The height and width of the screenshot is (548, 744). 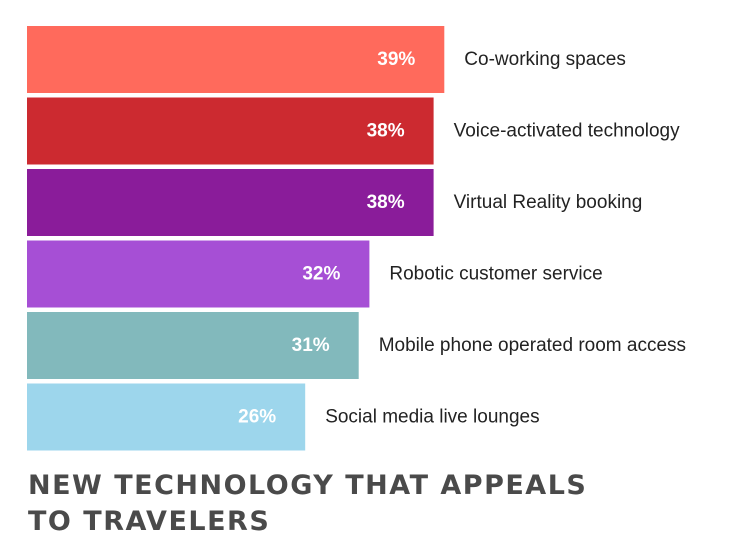 What do you see at coordinates (432, 417) in the screenshot?
I see `bar-category-label-6: Social media live lounges` at bounding box center [432, 417].